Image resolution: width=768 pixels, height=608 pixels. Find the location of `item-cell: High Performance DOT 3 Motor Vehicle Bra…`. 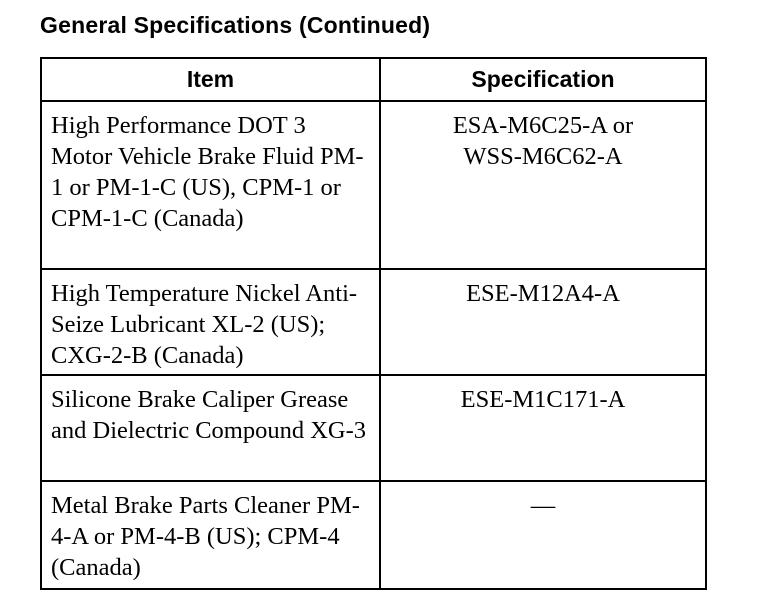

item-cell: High Performance DOT 3 Motor Vehicle Bra… is located at coordinates (210, 185).